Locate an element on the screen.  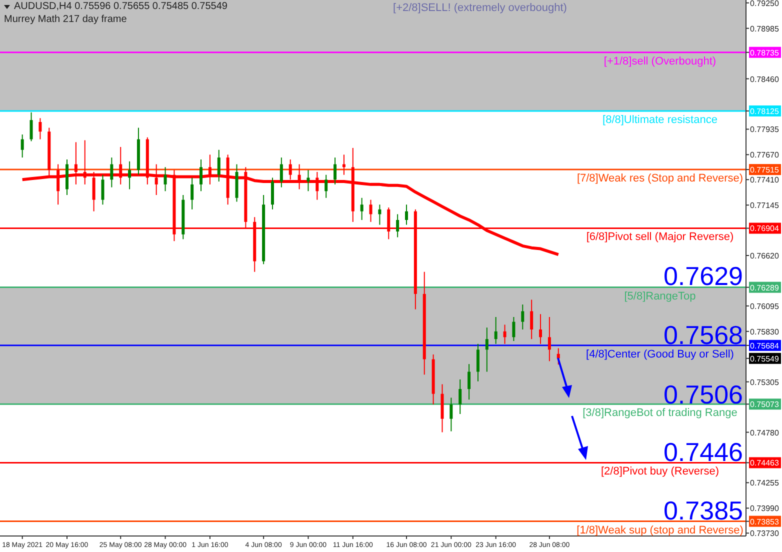
ref-line-label: [3/8]RangeBot of trading Range is located at coordinates (660, 413).